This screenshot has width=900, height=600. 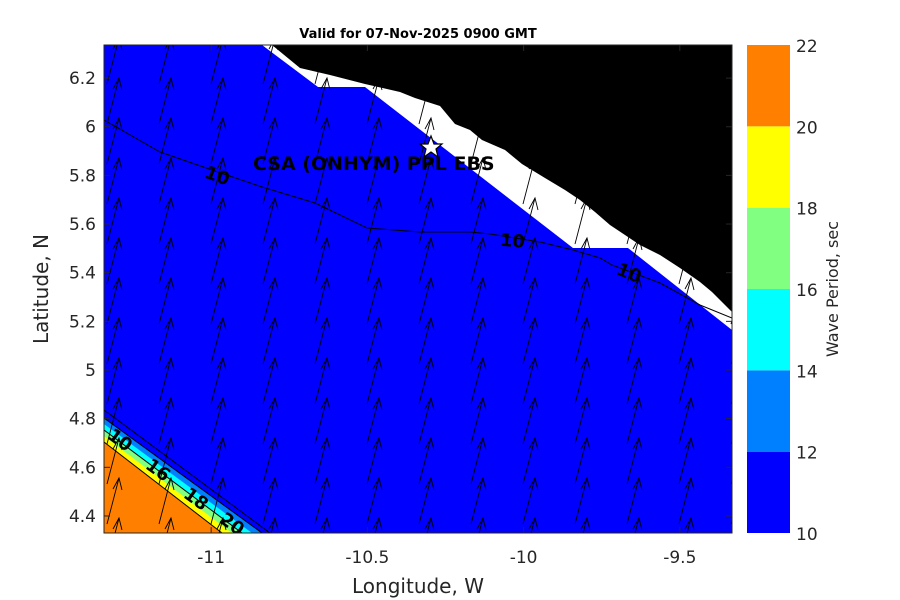 What do you see at coordinates (807, 128) in the screenshot?
I see `colorbar-tick-label: 20` at bounding box center [807, 128].